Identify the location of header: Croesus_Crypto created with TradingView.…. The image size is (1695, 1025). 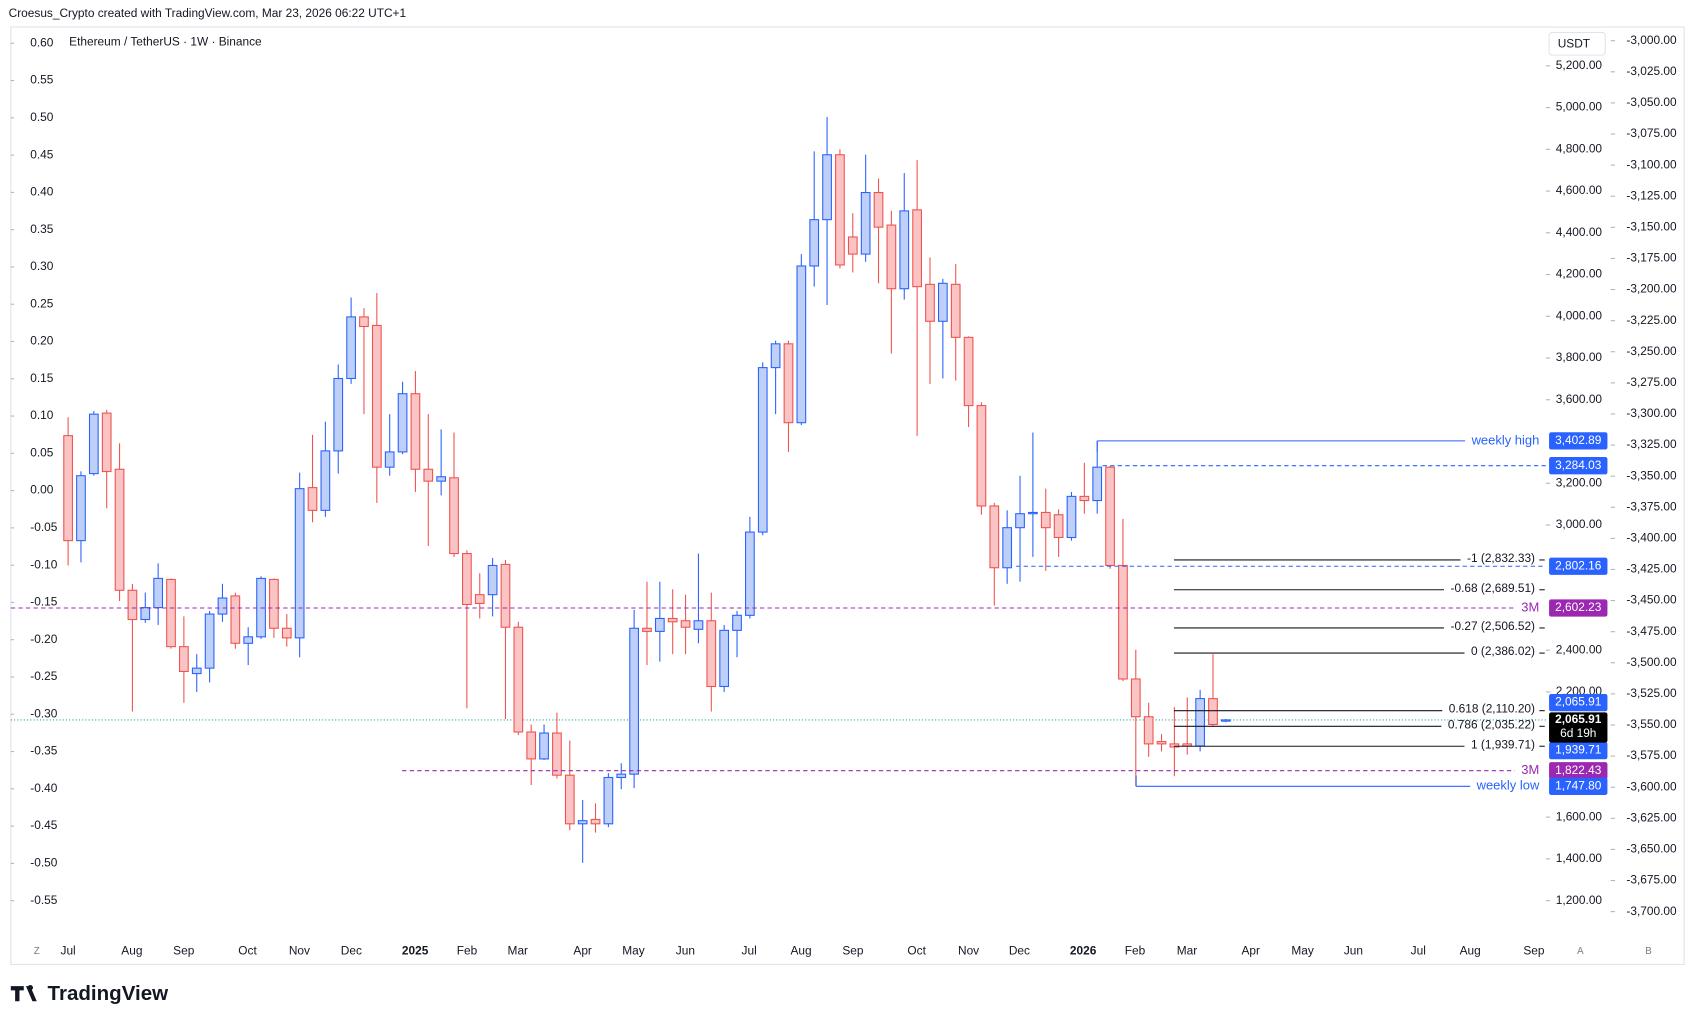
(208, 13).